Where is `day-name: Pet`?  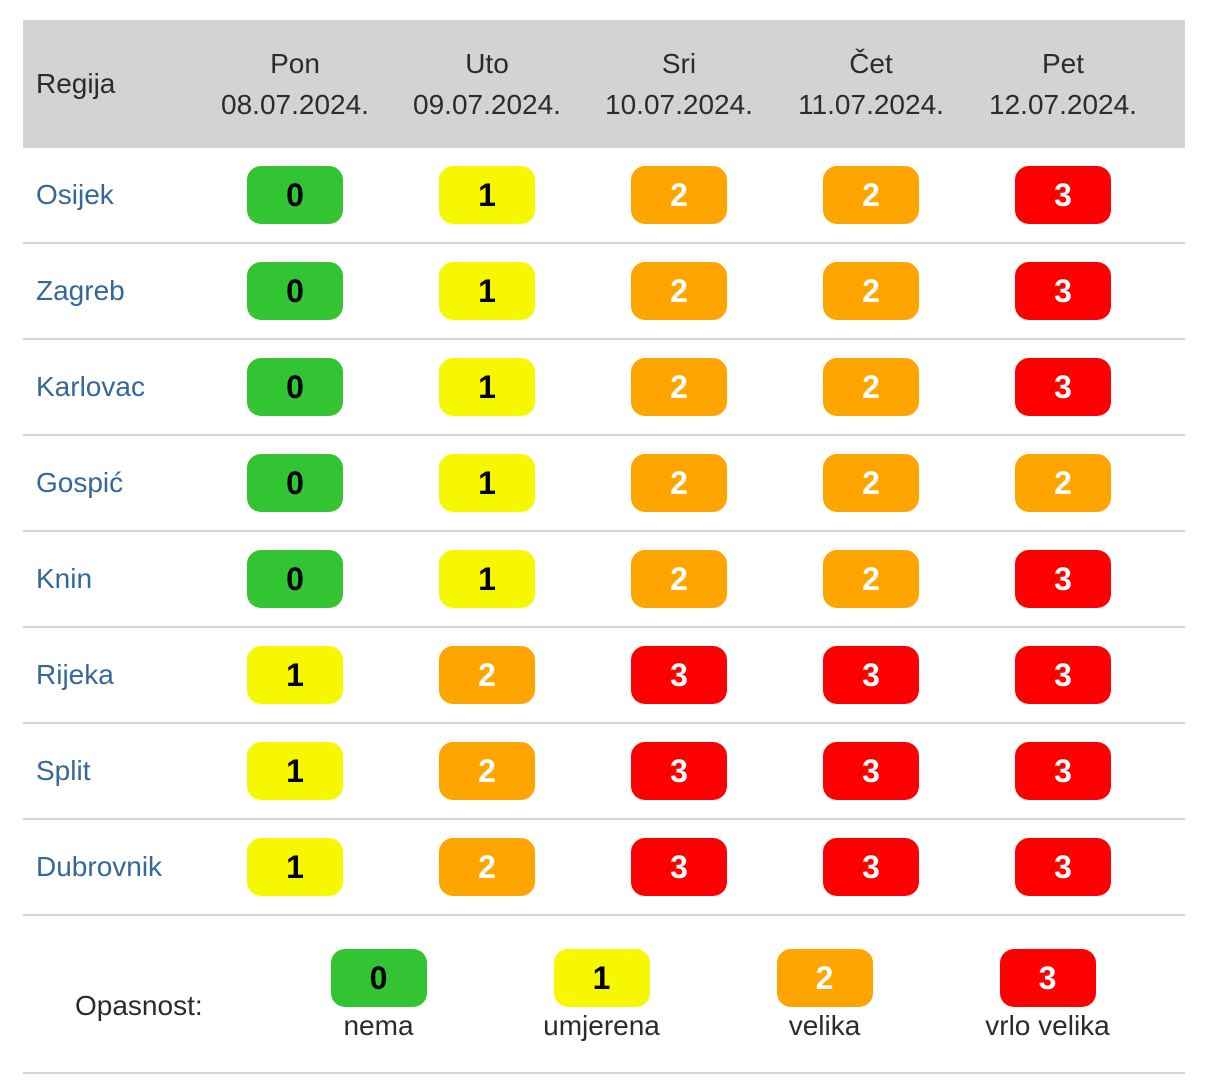
day-name: Pet is located at coordinates (1063, 63).